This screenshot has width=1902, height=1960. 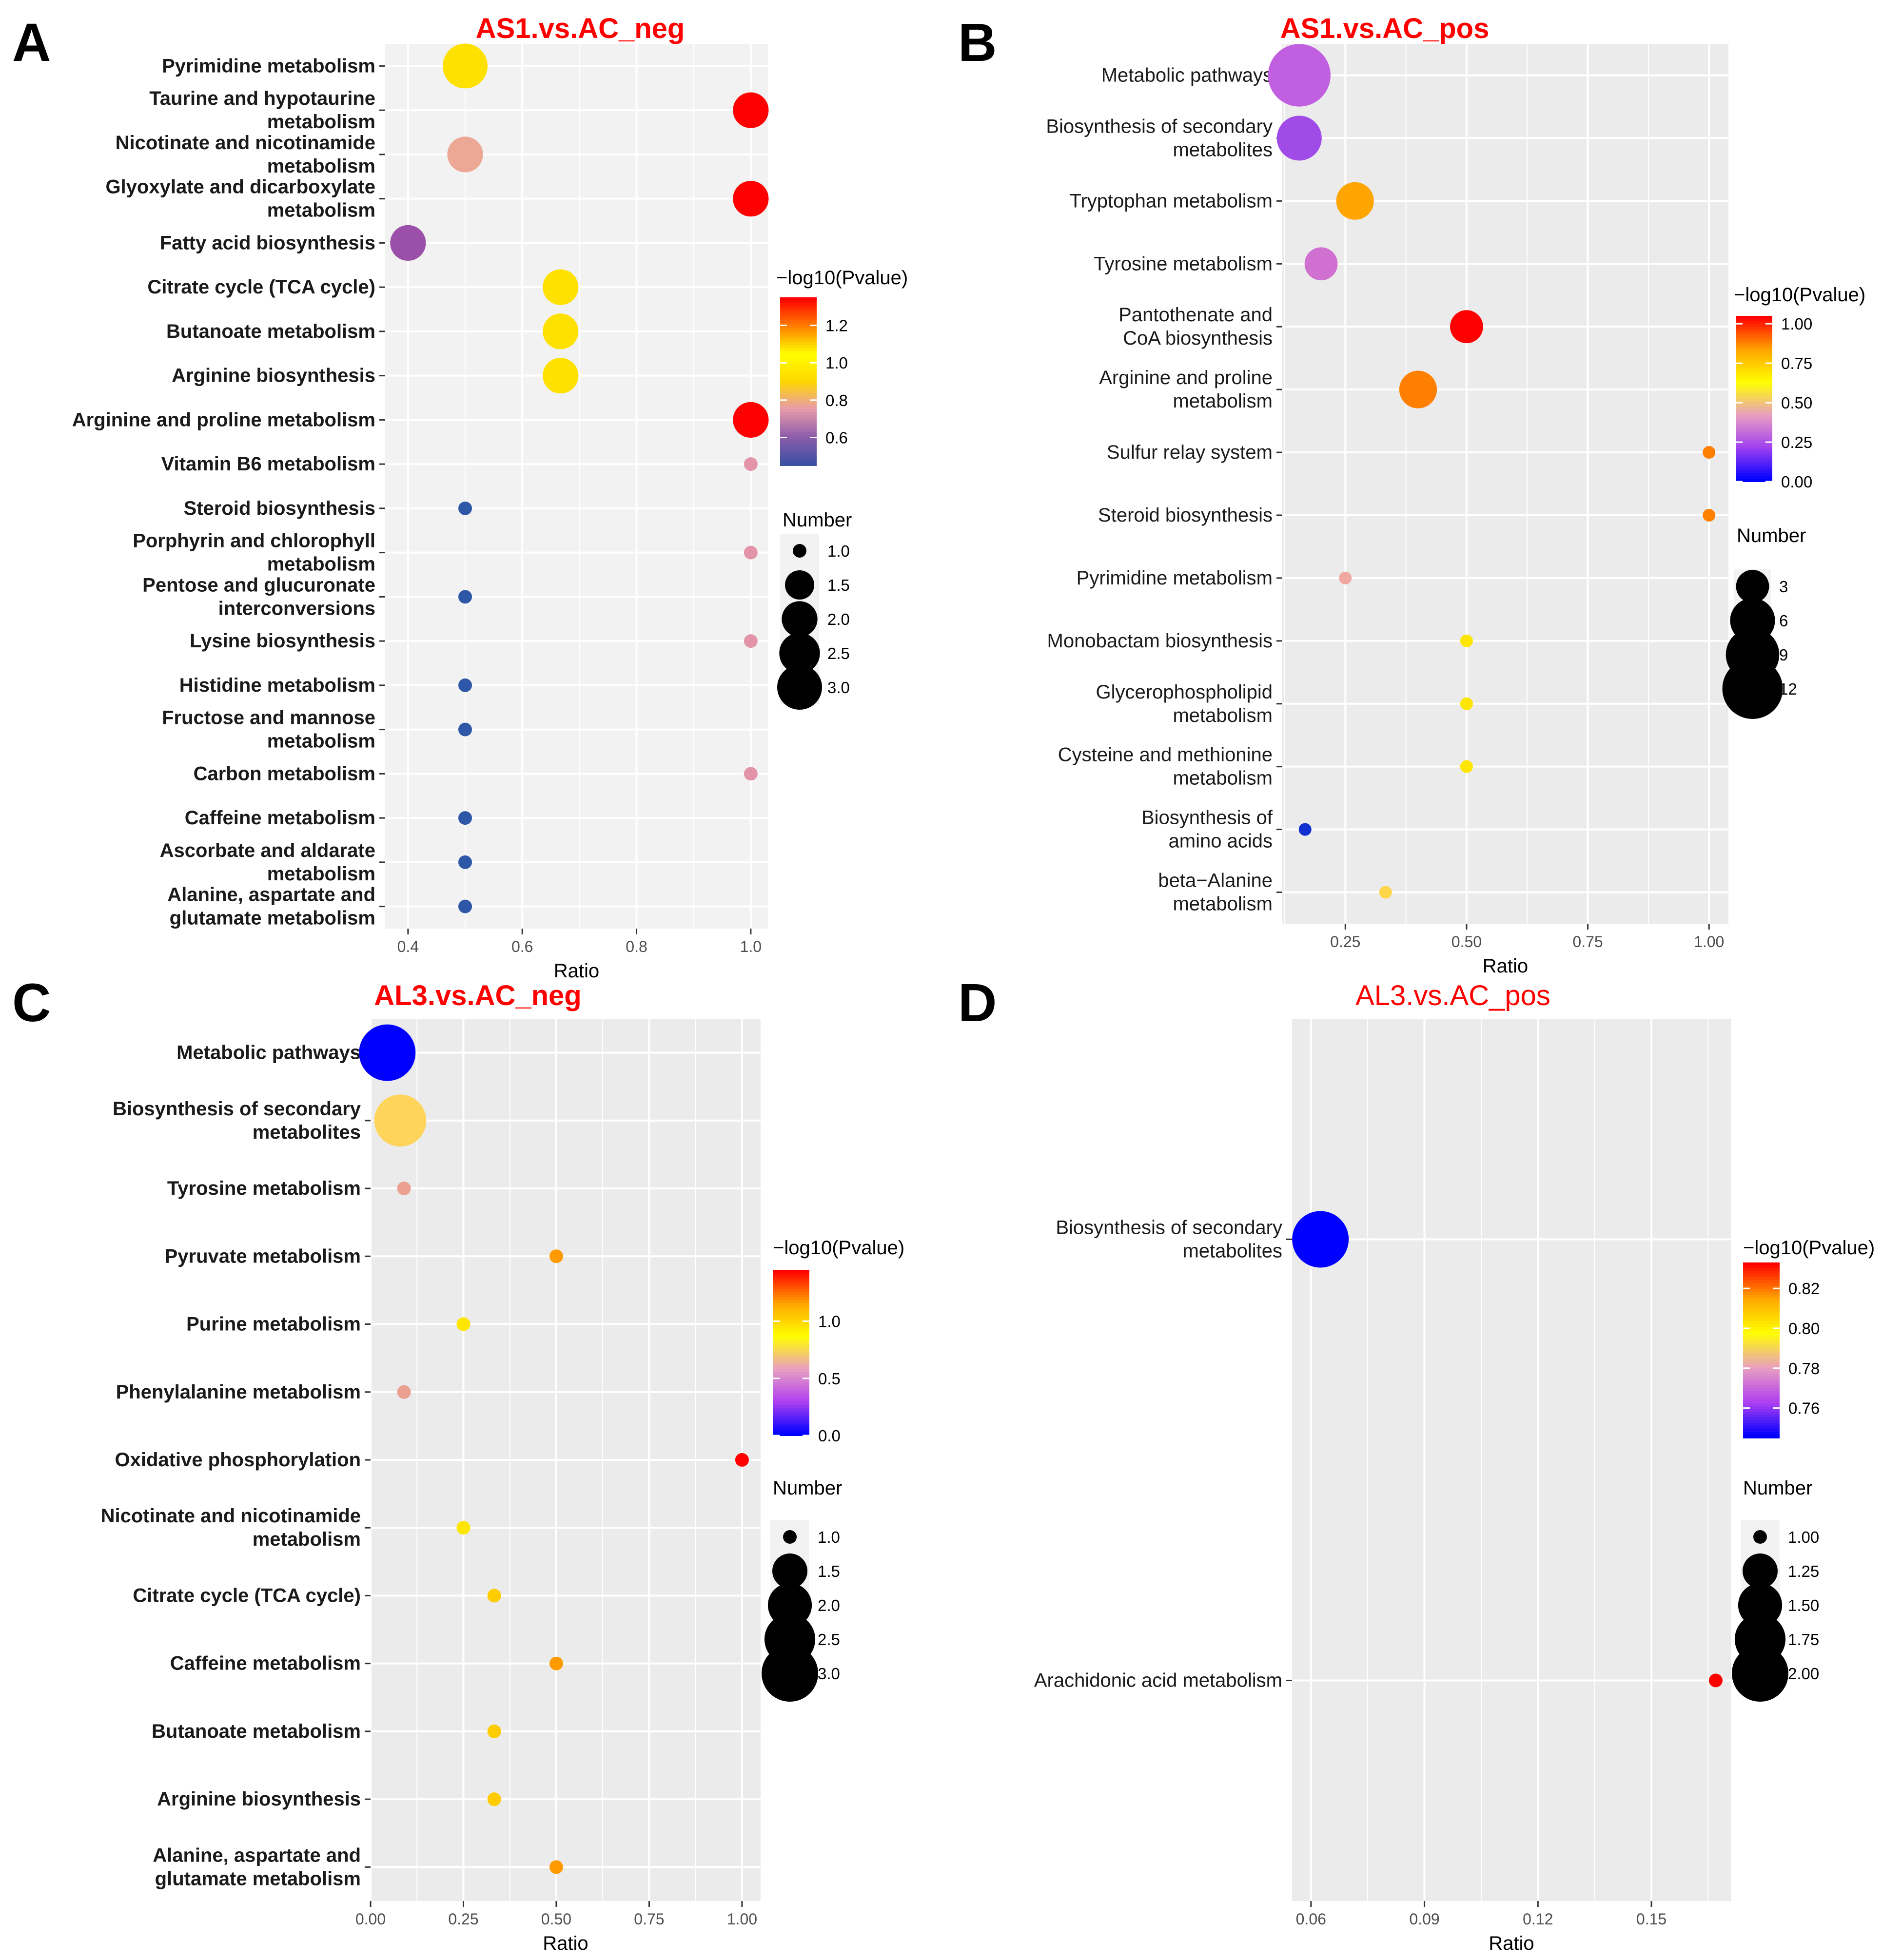 I want to click on color-legend-title: −log10(Pvalue), so click(x=838, y=1248).